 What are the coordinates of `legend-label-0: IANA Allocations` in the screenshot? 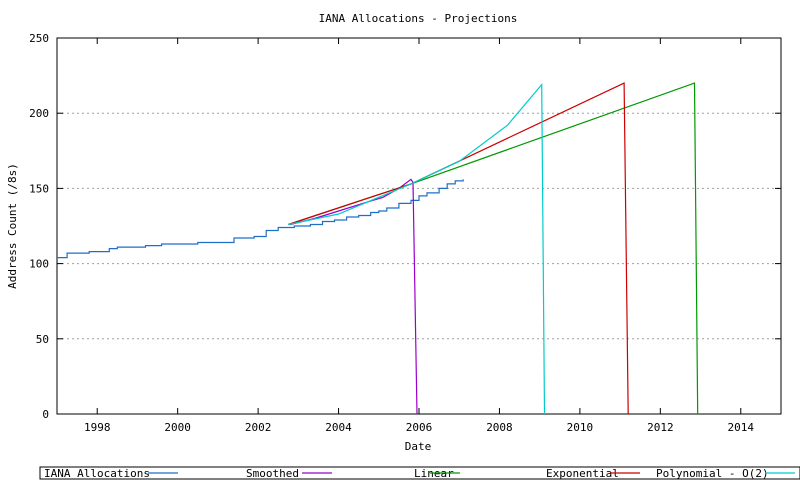 It's located at (97, 473).